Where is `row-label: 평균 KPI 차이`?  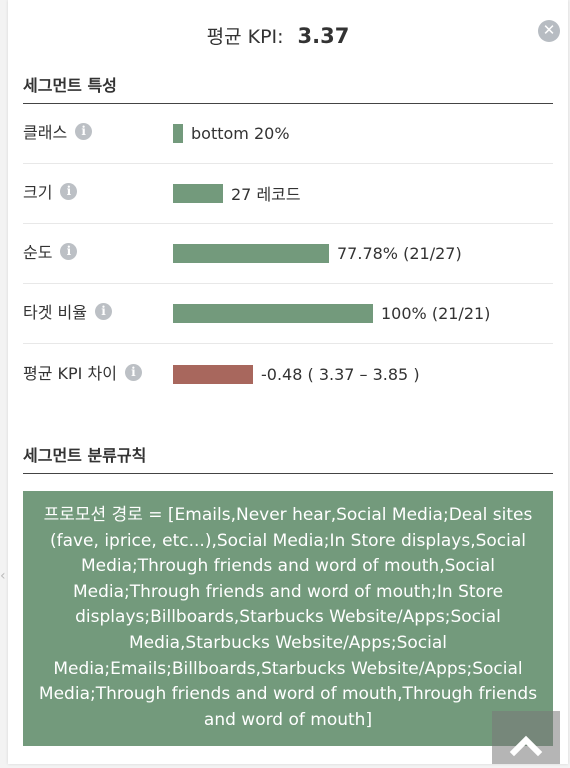
row-label: 평균 KPI 차이 is located at coordinates (70, 373).